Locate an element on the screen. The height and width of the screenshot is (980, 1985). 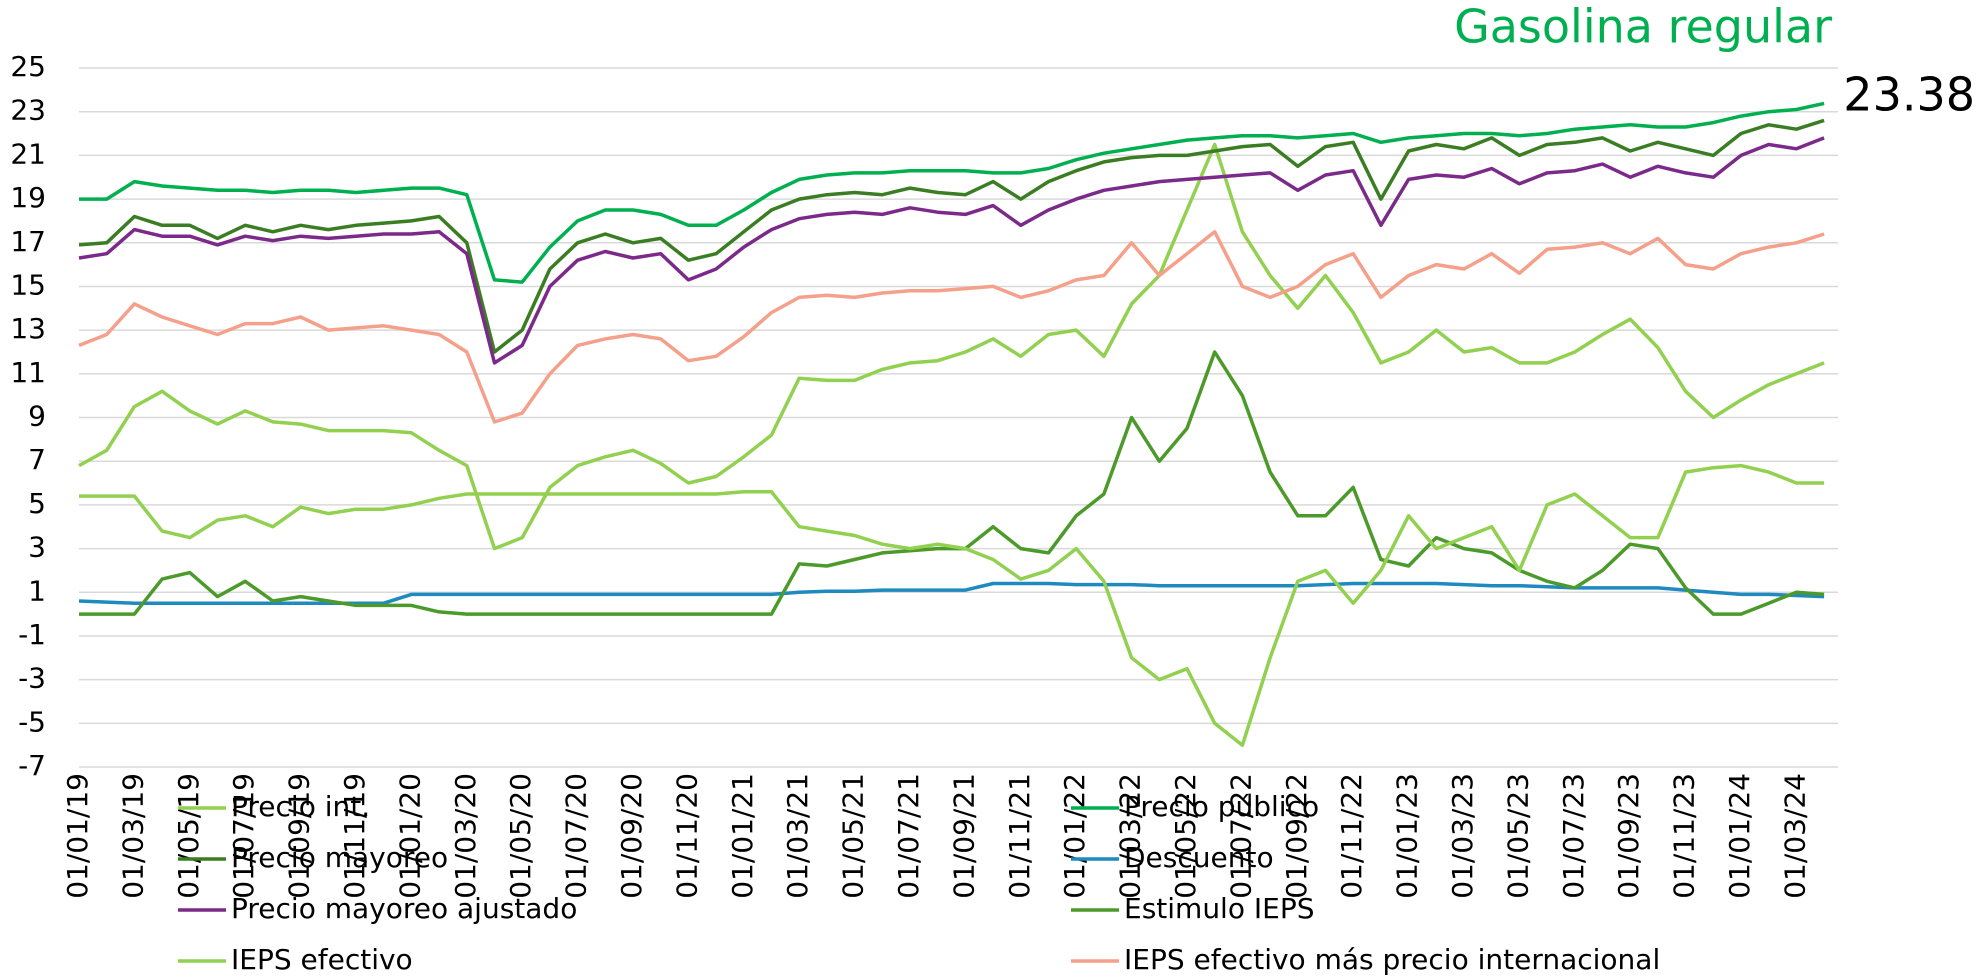
x-tick-label: 01/11/21 is located at coordinates (1019, 836).